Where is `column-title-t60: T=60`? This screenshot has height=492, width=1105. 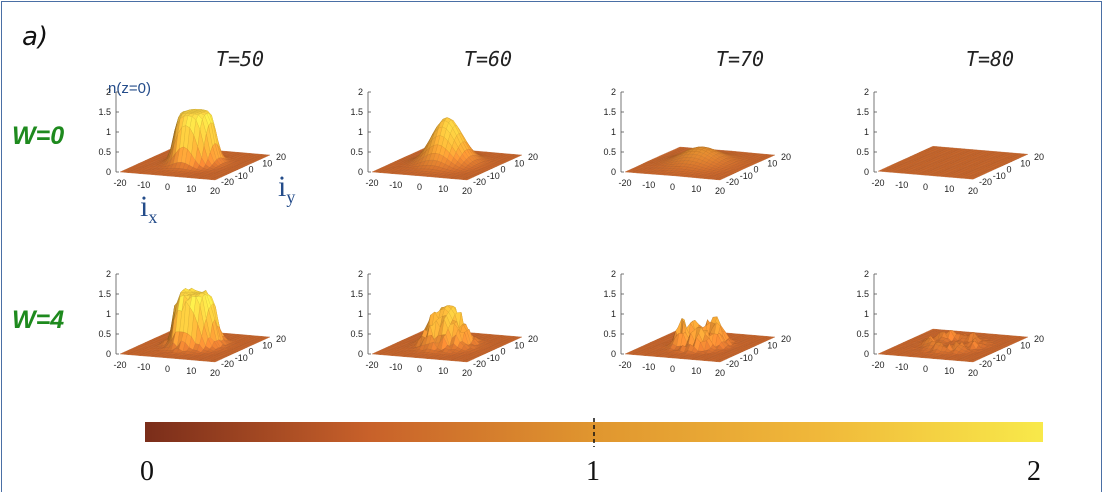
column-title-t60: T=60 is located at coordinates (488, 59).